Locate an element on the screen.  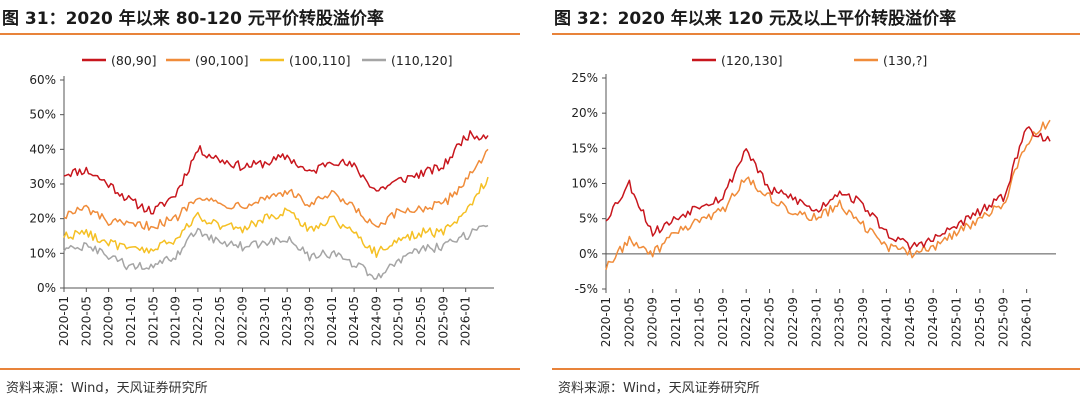
source-note-left: 资料来源：Wind，天风证券研究所 is located at coordinates (107, 388).